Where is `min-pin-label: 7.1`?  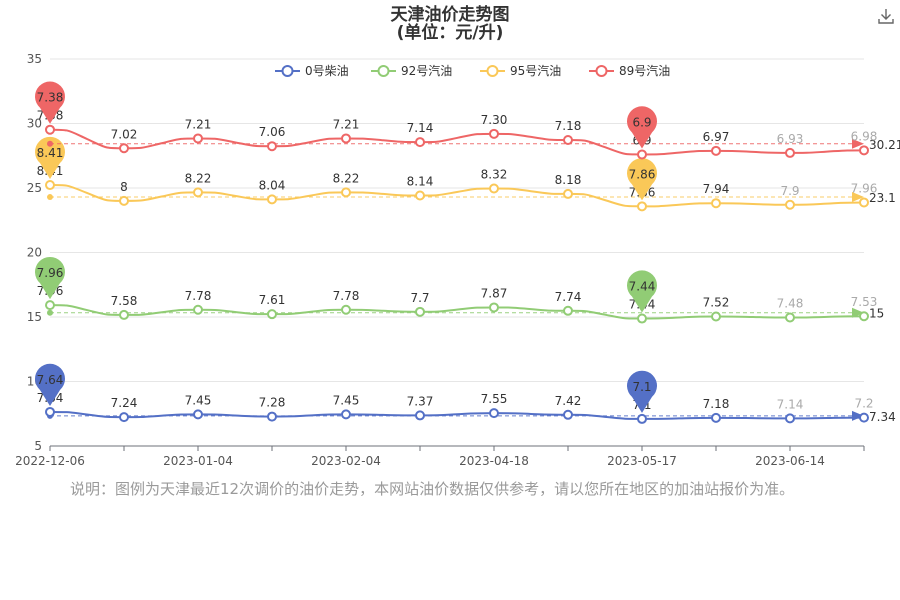 min-pin-label: 7.1 is located at coordinates (641, 387).